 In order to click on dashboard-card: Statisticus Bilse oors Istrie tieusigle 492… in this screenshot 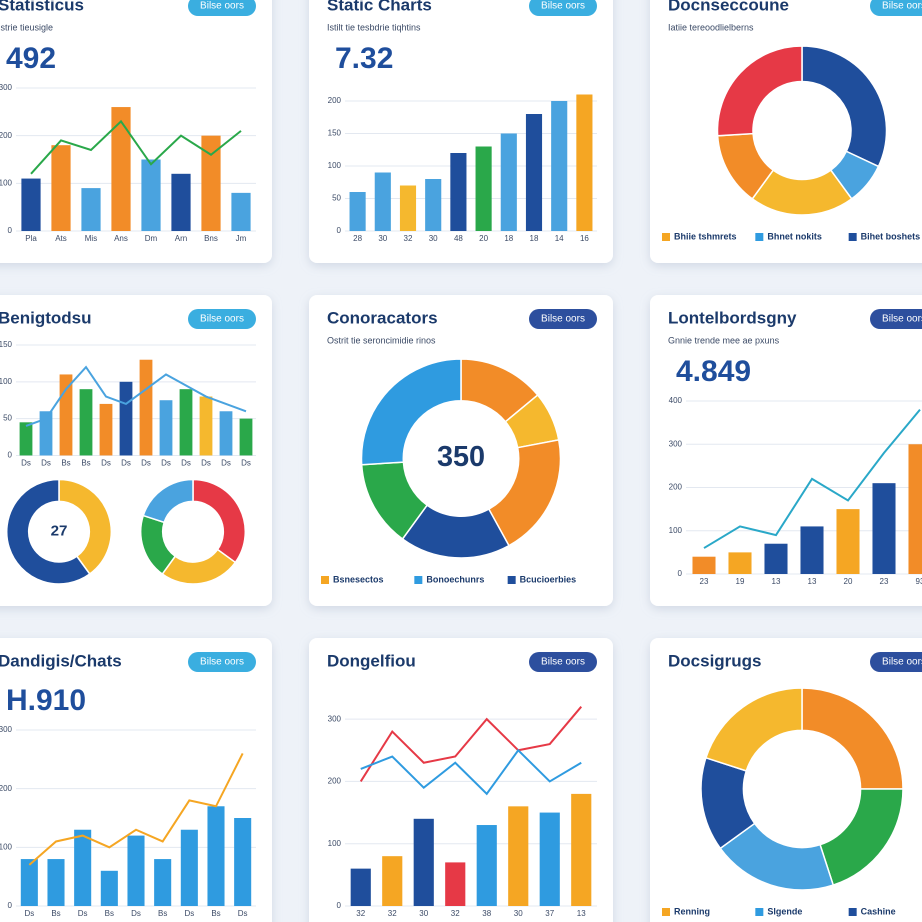, I will do `click(136, 131)`.